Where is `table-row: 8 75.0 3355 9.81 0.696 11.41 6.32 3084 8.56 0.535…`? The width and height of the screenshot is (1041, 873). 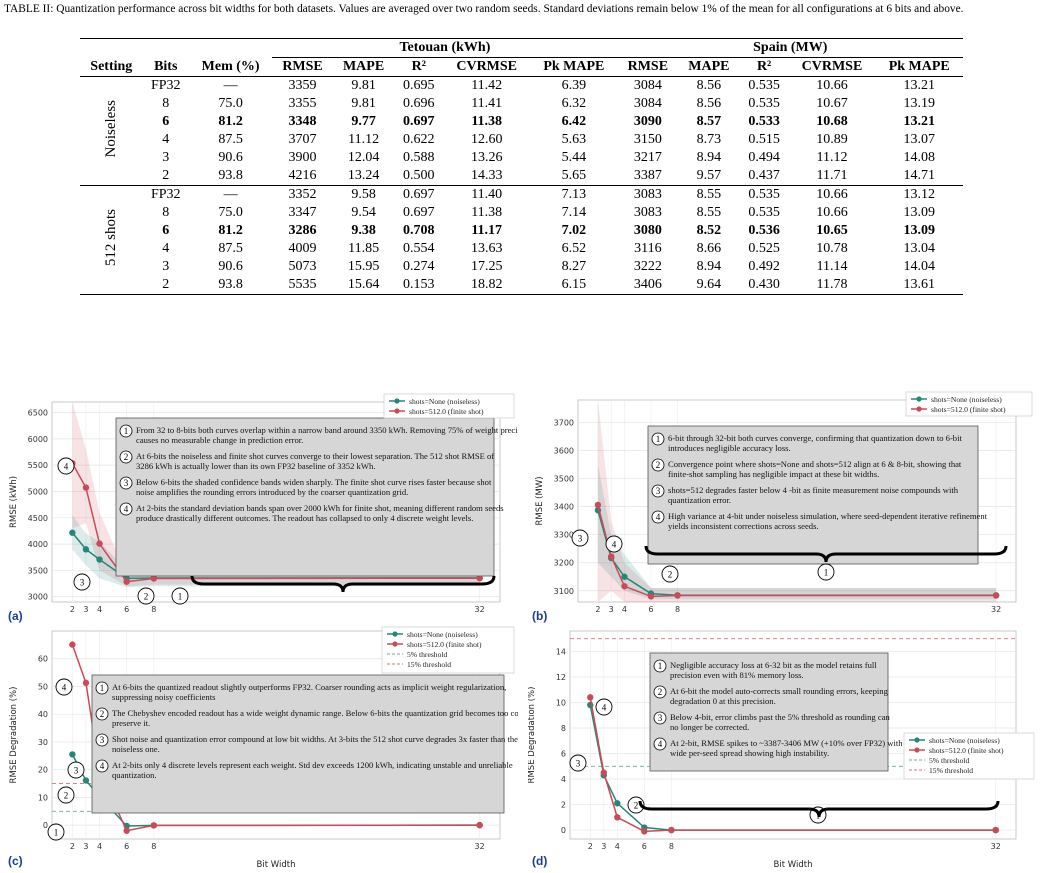
table-row: 8 75.0 3355 9.81 0.696 11.41 6.32 3084 8.56 0.535… is located at coordinates (521, 104).